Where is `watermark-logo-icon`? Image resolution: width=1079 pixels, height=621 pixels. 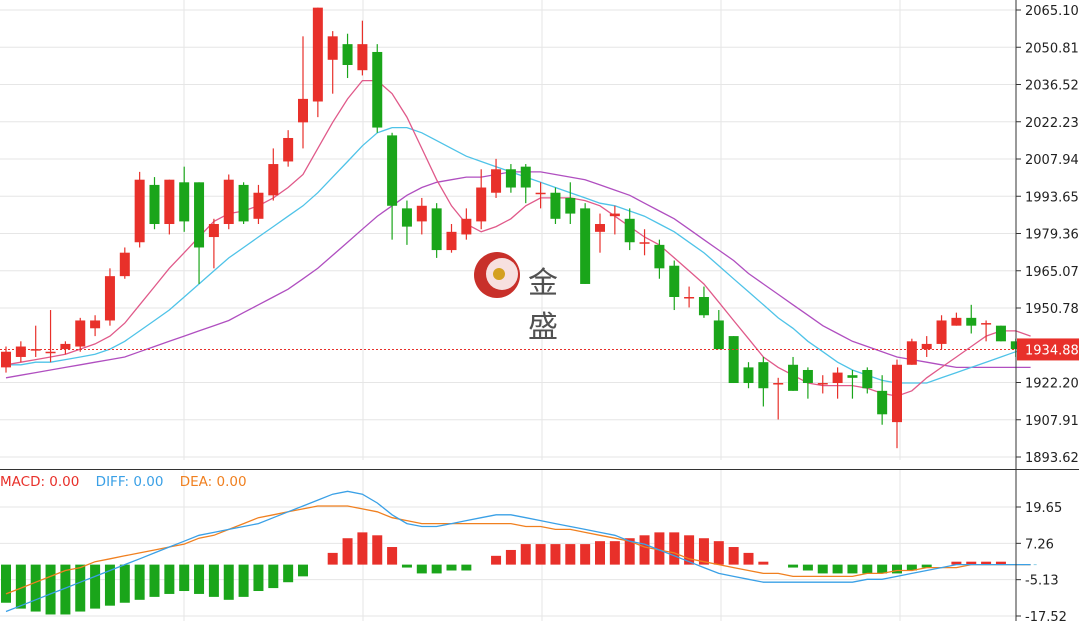
watermark-logo-icon is located at coordinates (497, 275).